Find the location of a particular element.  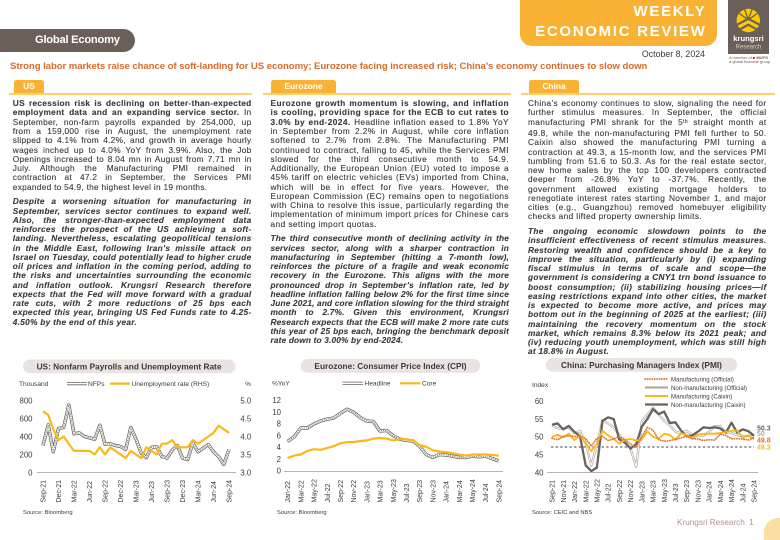

svg-text: Nov-21 is located at coordinates (564, 491).